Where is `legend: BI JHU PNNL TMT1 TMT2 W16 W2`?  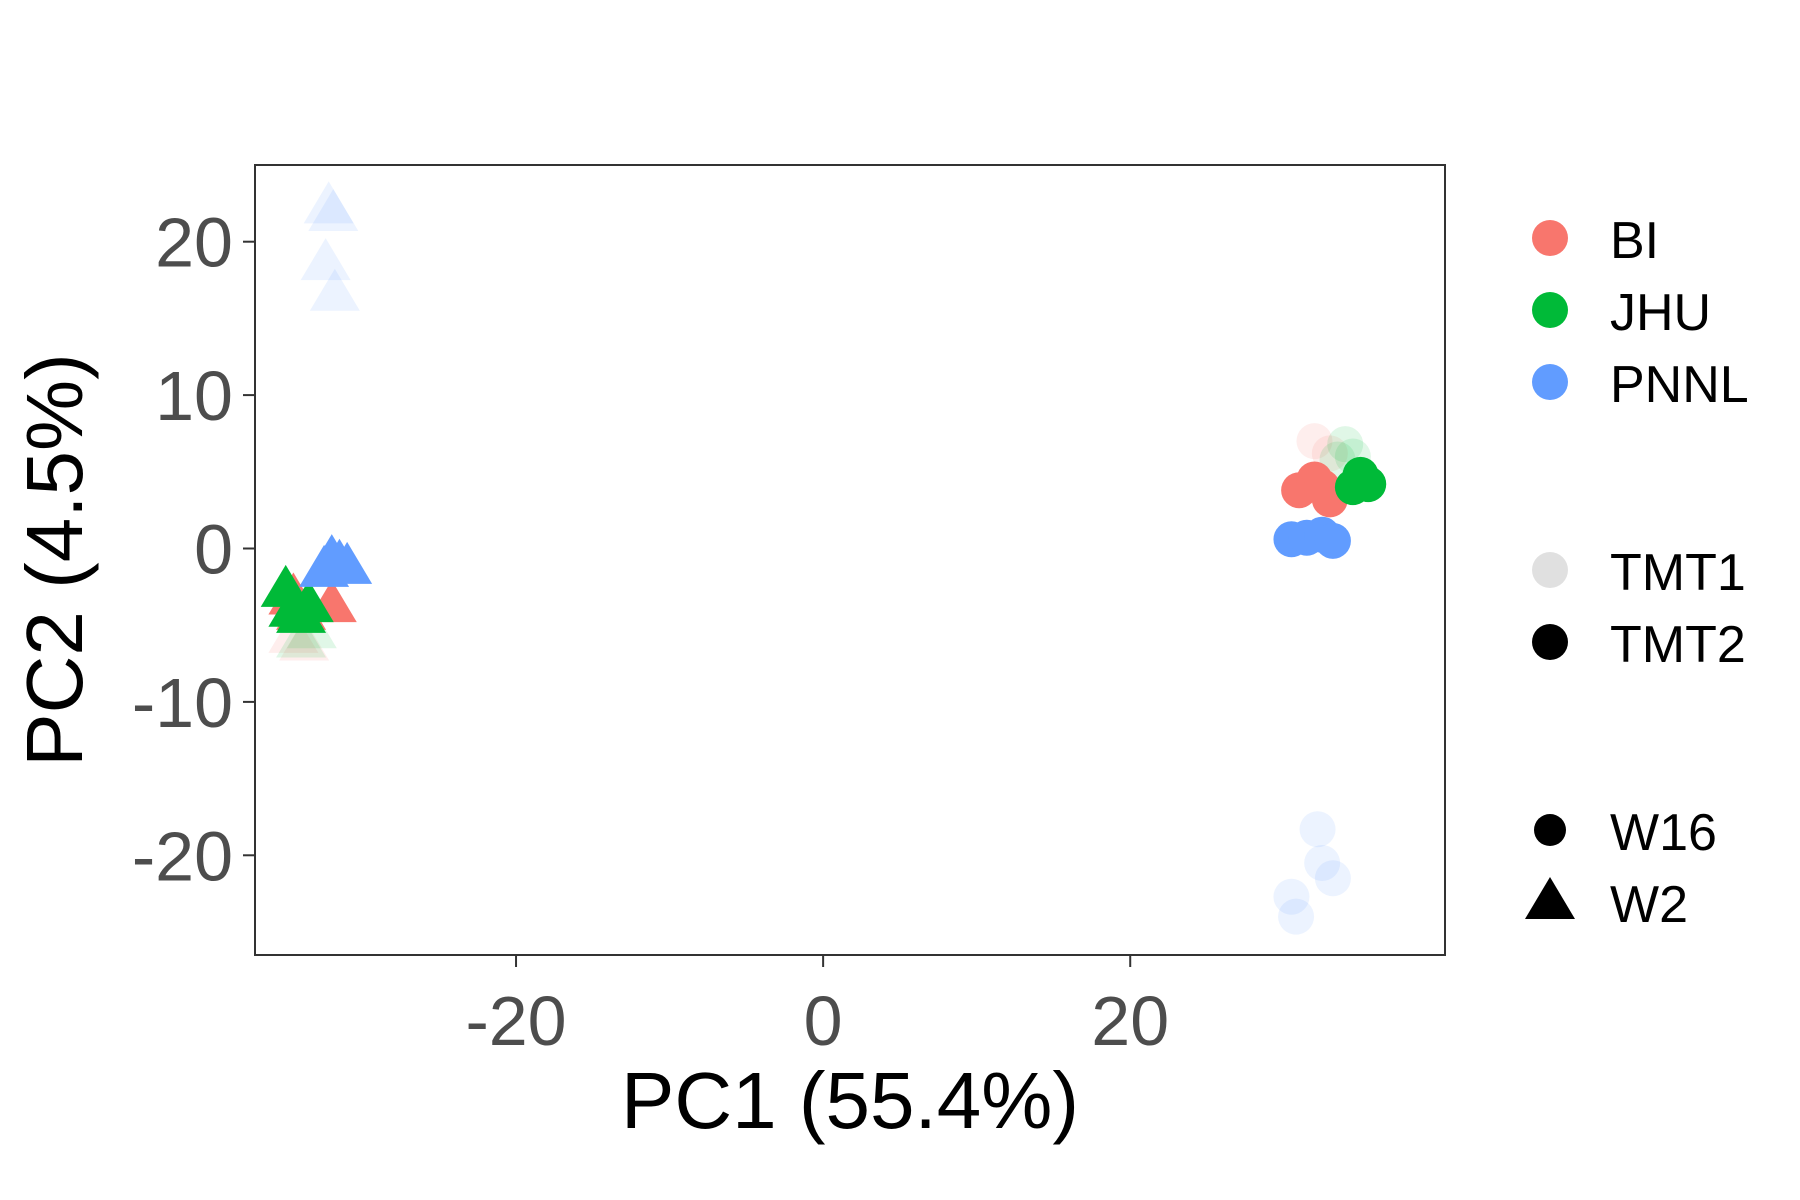 legend: BI JHU PNNL TMT1 TMT2 W16 W2 is located at coordinates (1637, 573).